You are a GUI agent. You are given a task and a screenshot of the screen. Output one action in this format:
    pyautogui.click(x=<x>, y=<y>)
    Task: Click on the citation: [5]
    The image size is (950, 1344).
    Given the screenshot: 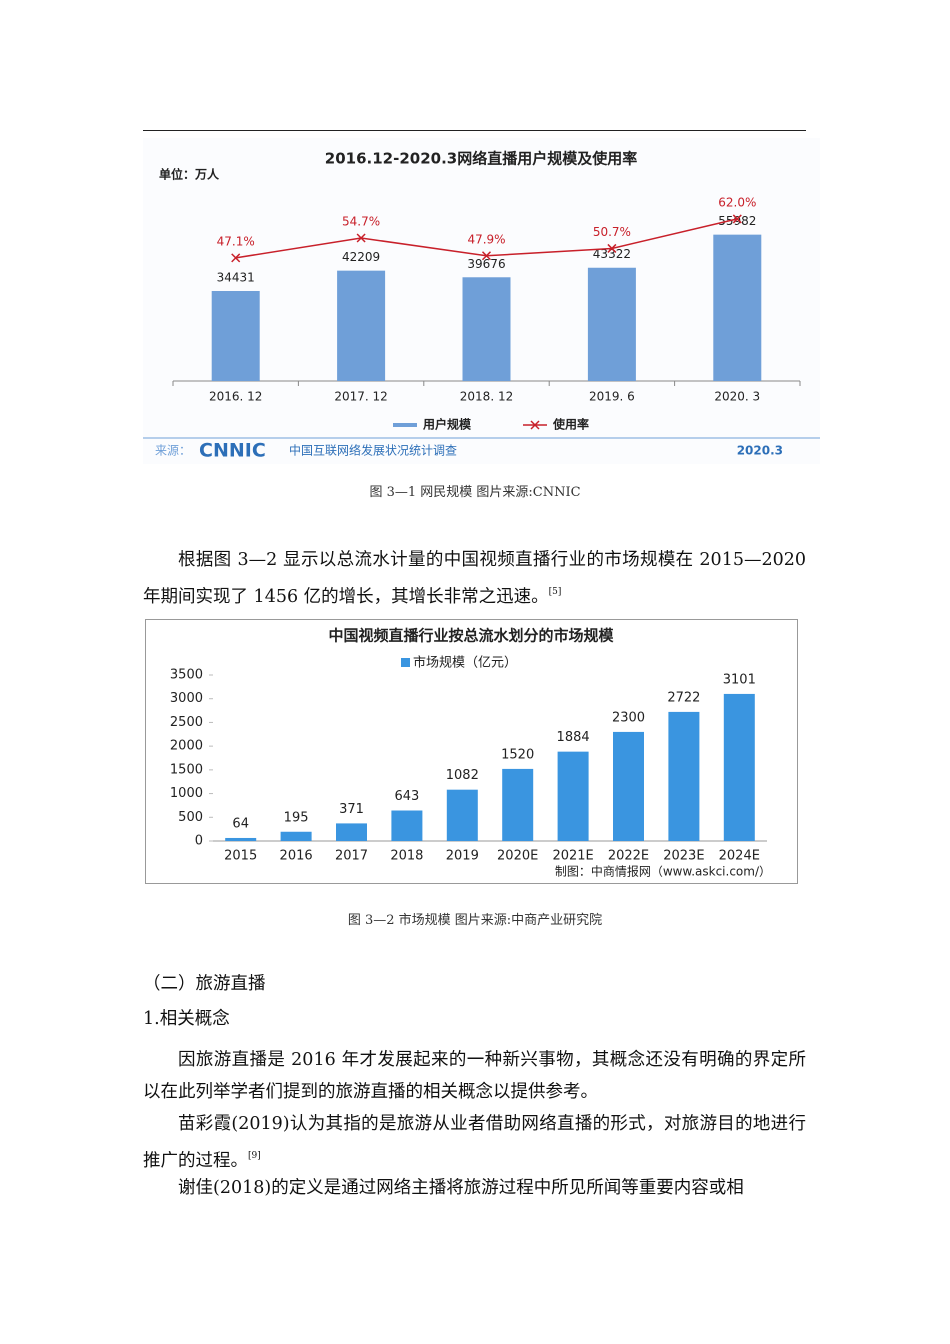 What is the action you would take?
    pyautogui.click(x=555, y=592)
    